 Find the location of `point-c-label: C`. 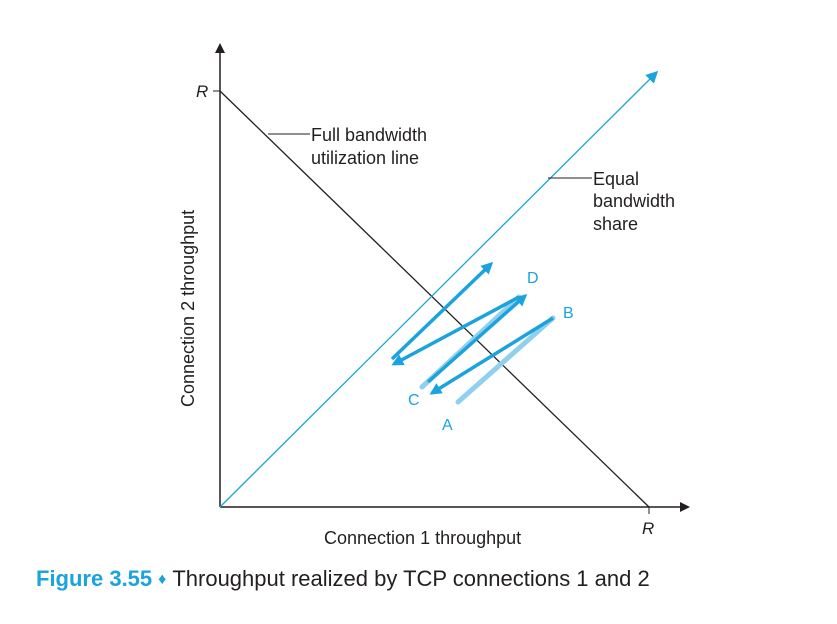

point-c-label: C is located at coordinates (414, 400).